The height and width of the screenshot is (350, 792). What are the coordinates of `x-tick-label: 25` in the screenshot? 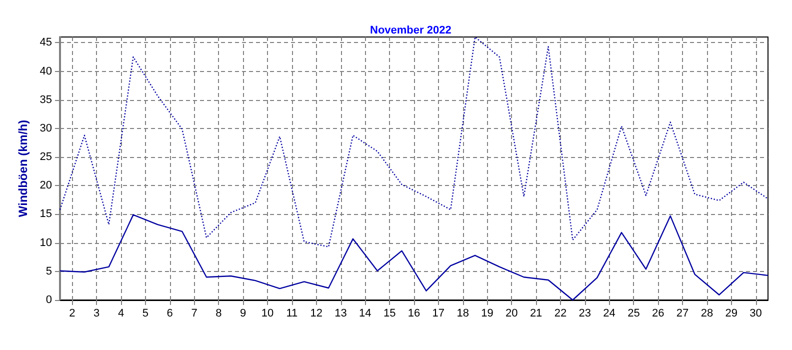 It's located at (634, 314).